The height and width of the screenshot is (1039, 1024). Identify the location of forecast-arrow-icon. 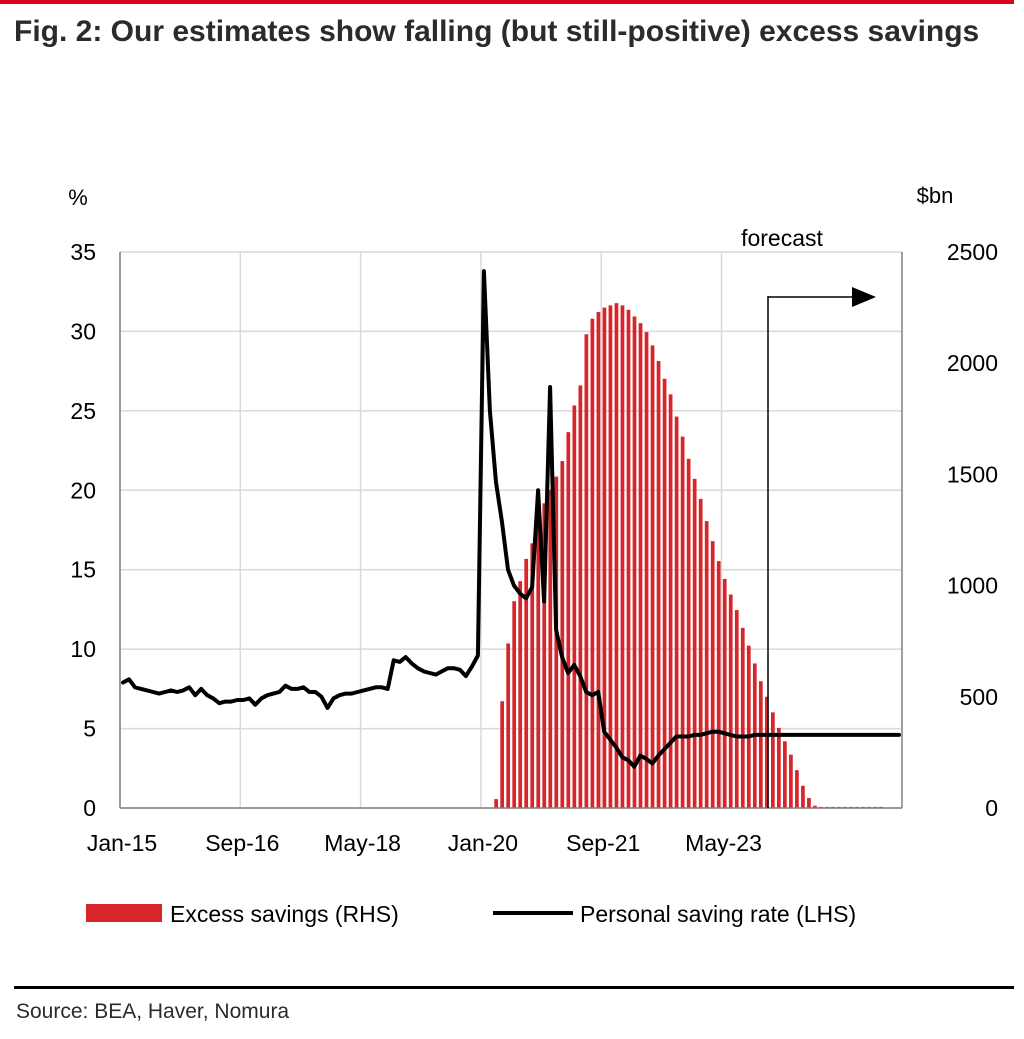
(864, 297).